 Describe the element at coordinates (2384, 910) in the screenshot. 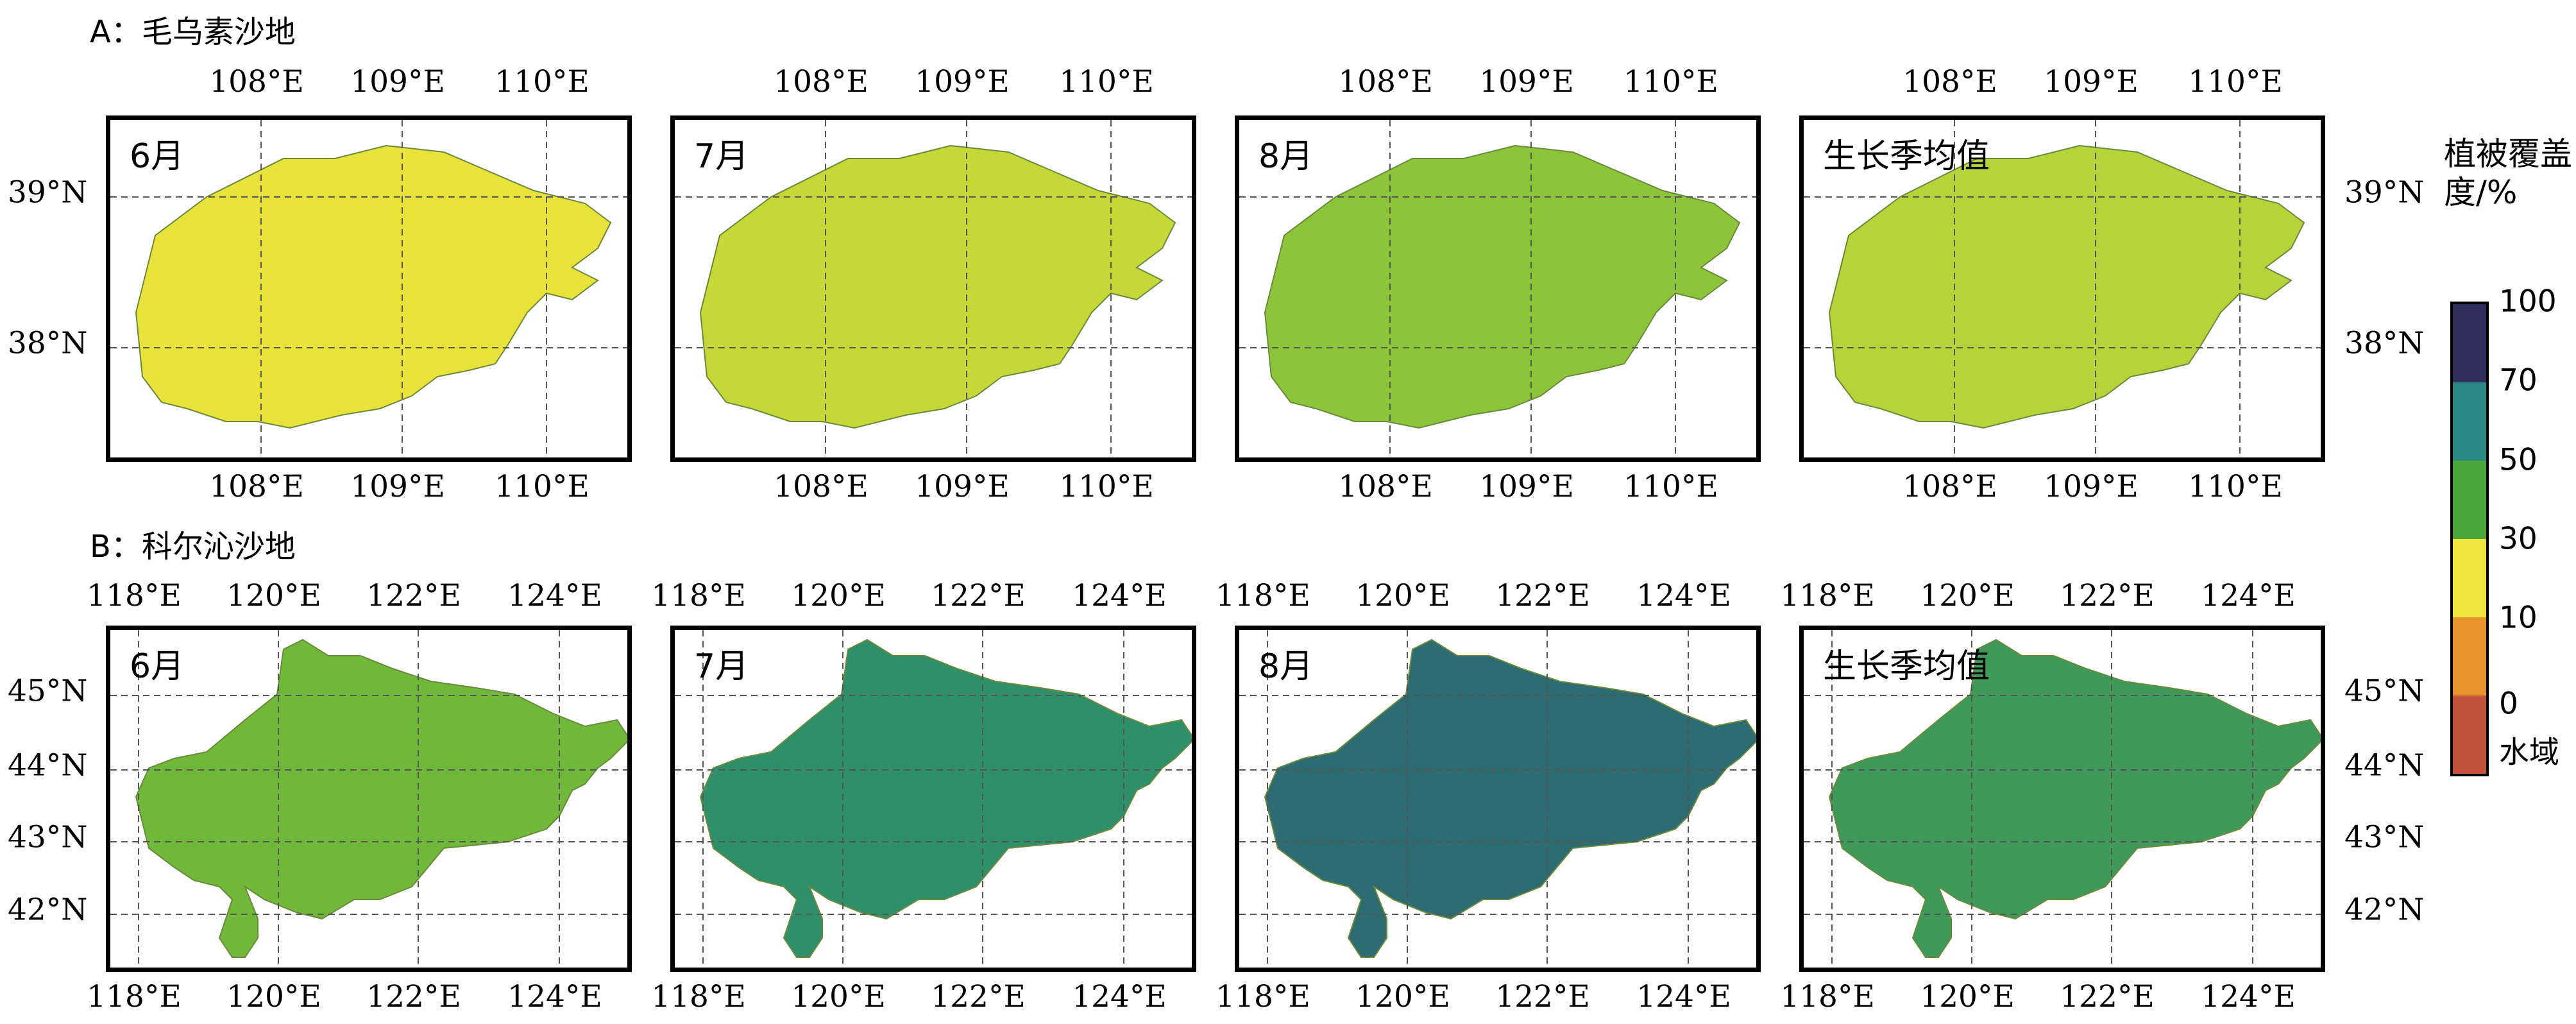

I see `lat-tick-right: 42°N` at that location.